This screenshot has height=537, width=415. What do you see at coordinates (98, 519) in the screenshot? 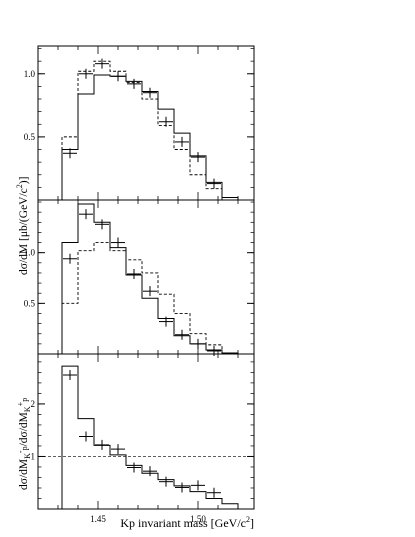
I see `x-tick-label: 1.45` at bounding box center [98, 519].